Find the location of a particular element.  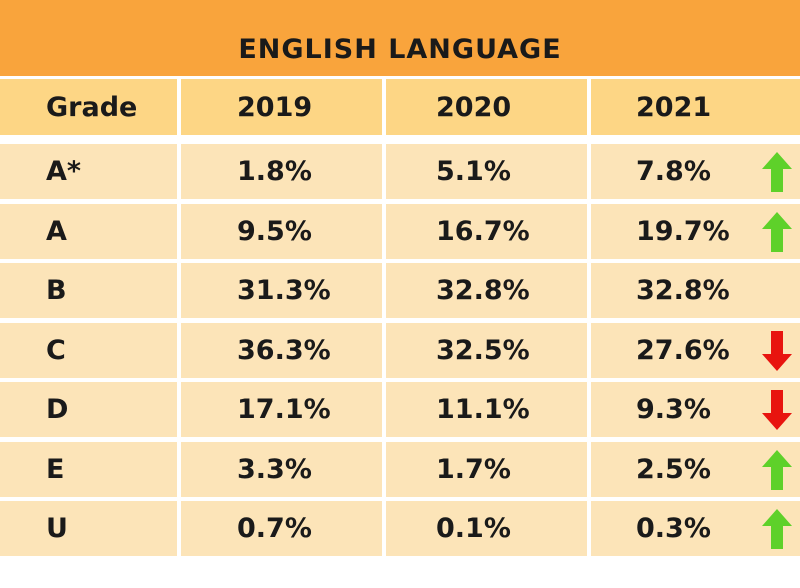

cell-2019: 1.8% is located at coordinates (281, 171).